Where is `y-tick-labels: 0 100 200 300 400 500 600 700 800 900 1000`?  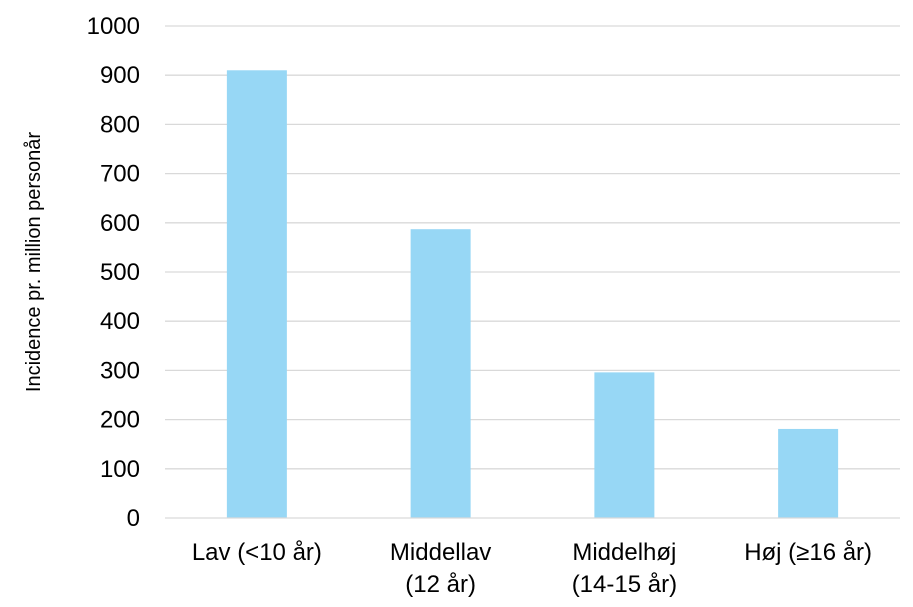 y-tick-labels: 0 100 200 300 400 500 600 700 800 900 1000 is located at coordinates (113, 272).